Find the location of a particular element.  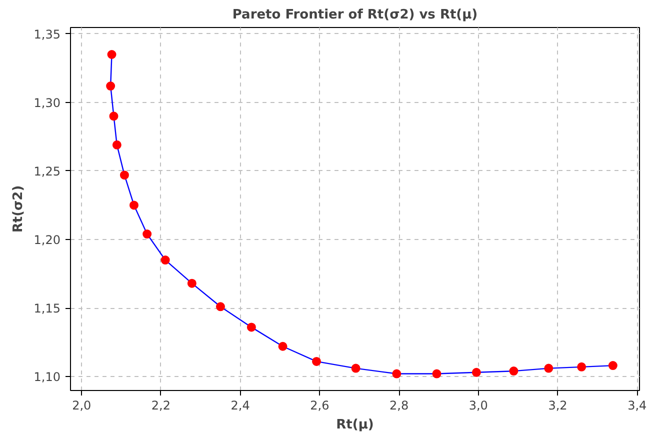

x-tick-label: 2,8 is located at coordinates (399, 405).